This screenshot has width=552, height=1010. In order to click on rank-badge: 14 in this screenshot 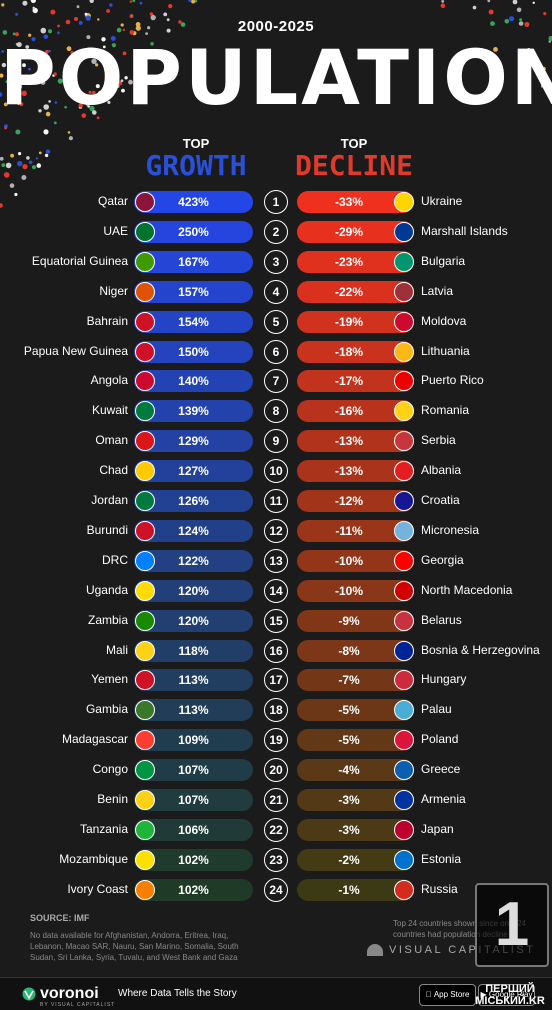, I will do `click(276, 591)`.